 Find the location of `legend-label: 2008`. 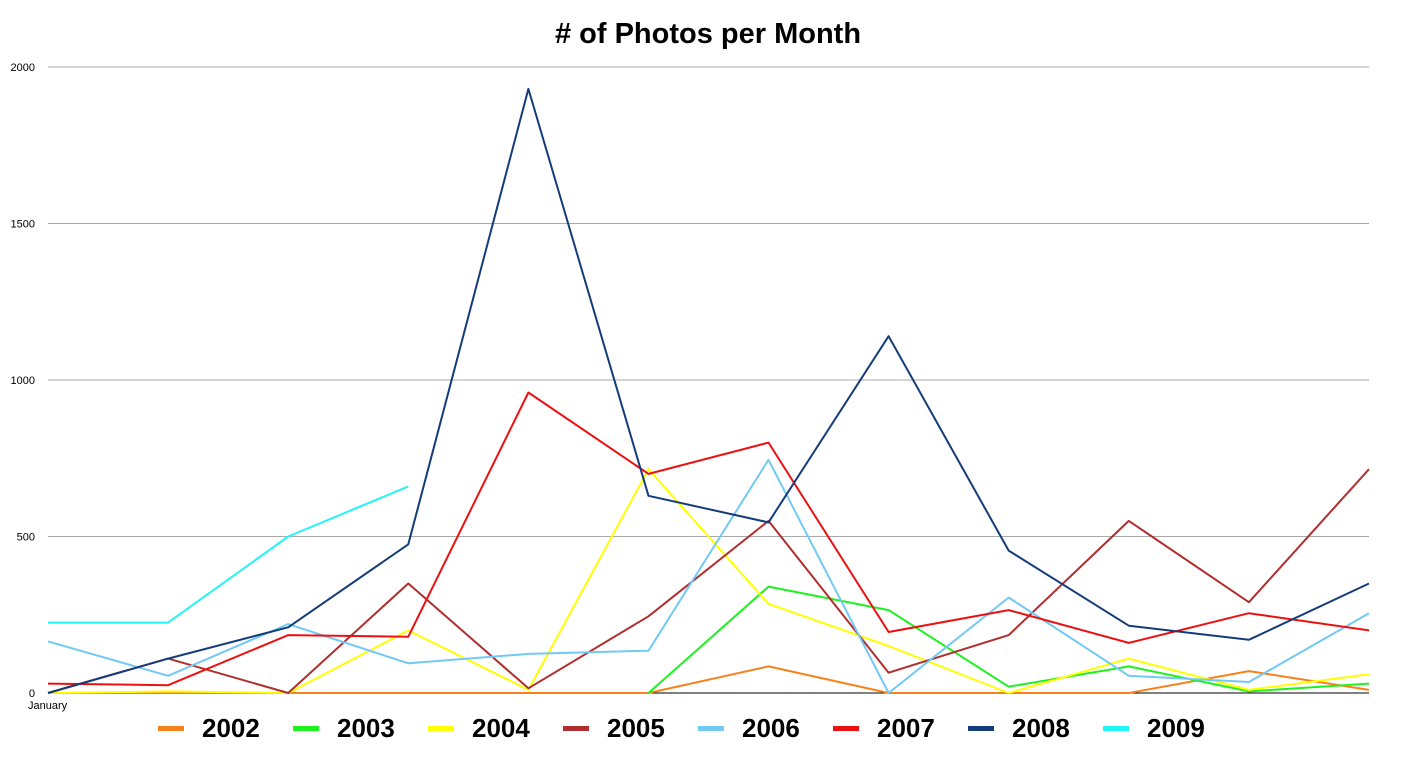

legend-label: 2008 is located at coordinates (1041, 727).